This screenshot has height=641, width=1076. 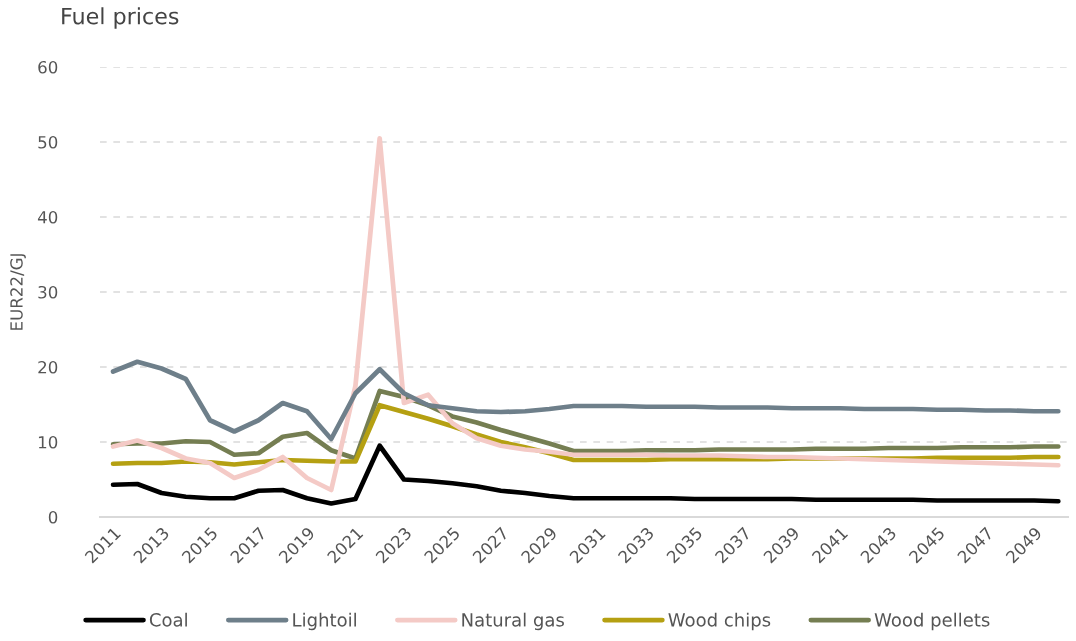 I want to click on y-tick-label: 30, so click(x=48, y=292).